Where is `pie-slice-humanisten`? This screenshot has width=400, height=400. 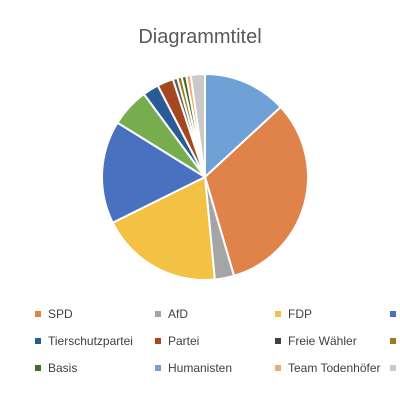 pie-slice-humanisten is located at coordinates (243, 126).